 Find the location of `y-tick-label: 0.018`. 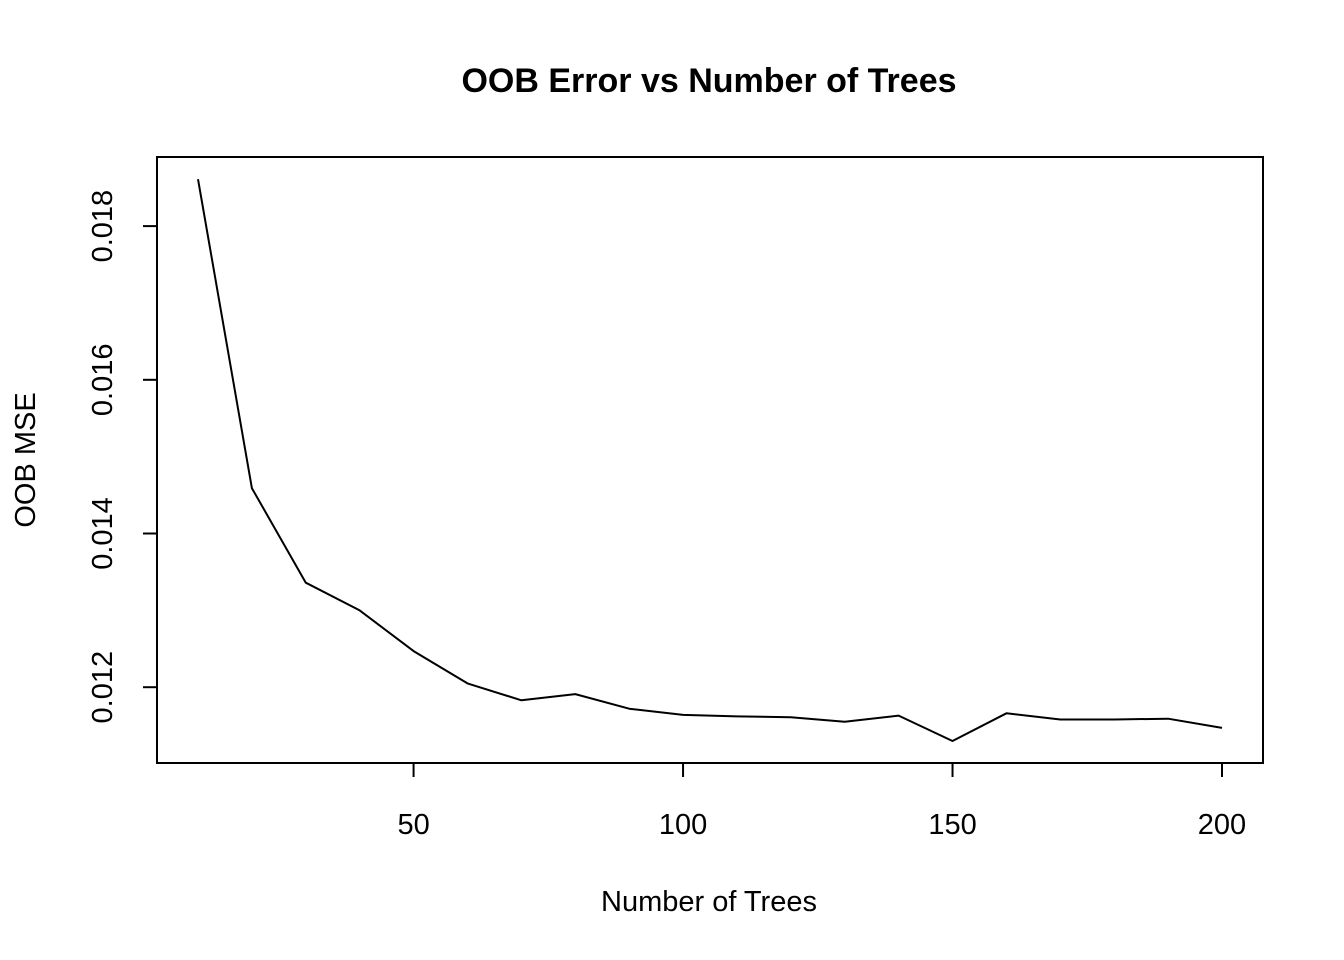

y-tick-label: 0.018 is located at coordinates (103, 226).